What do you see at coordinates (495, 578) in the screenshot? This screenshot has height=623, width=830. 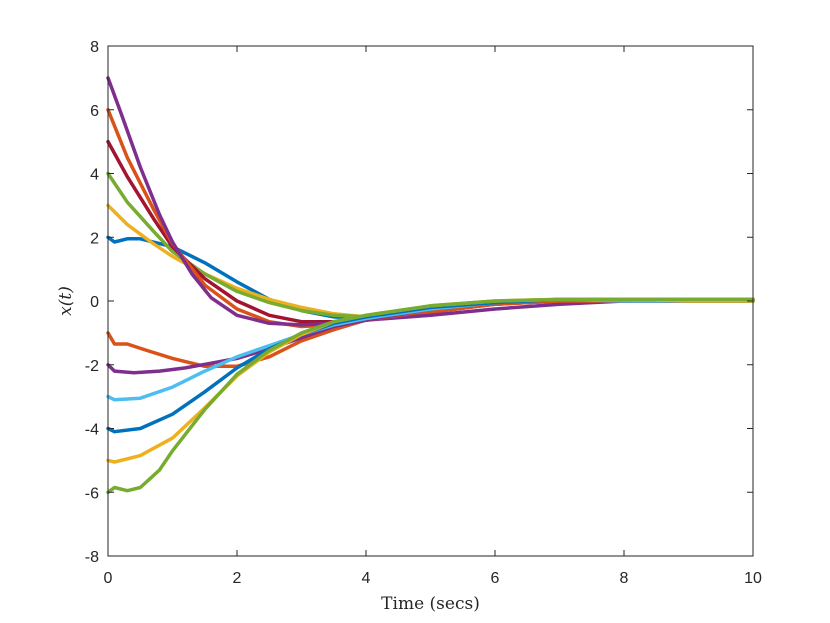 I see `x-tick-label: 6` at bounding box center [495, 578].